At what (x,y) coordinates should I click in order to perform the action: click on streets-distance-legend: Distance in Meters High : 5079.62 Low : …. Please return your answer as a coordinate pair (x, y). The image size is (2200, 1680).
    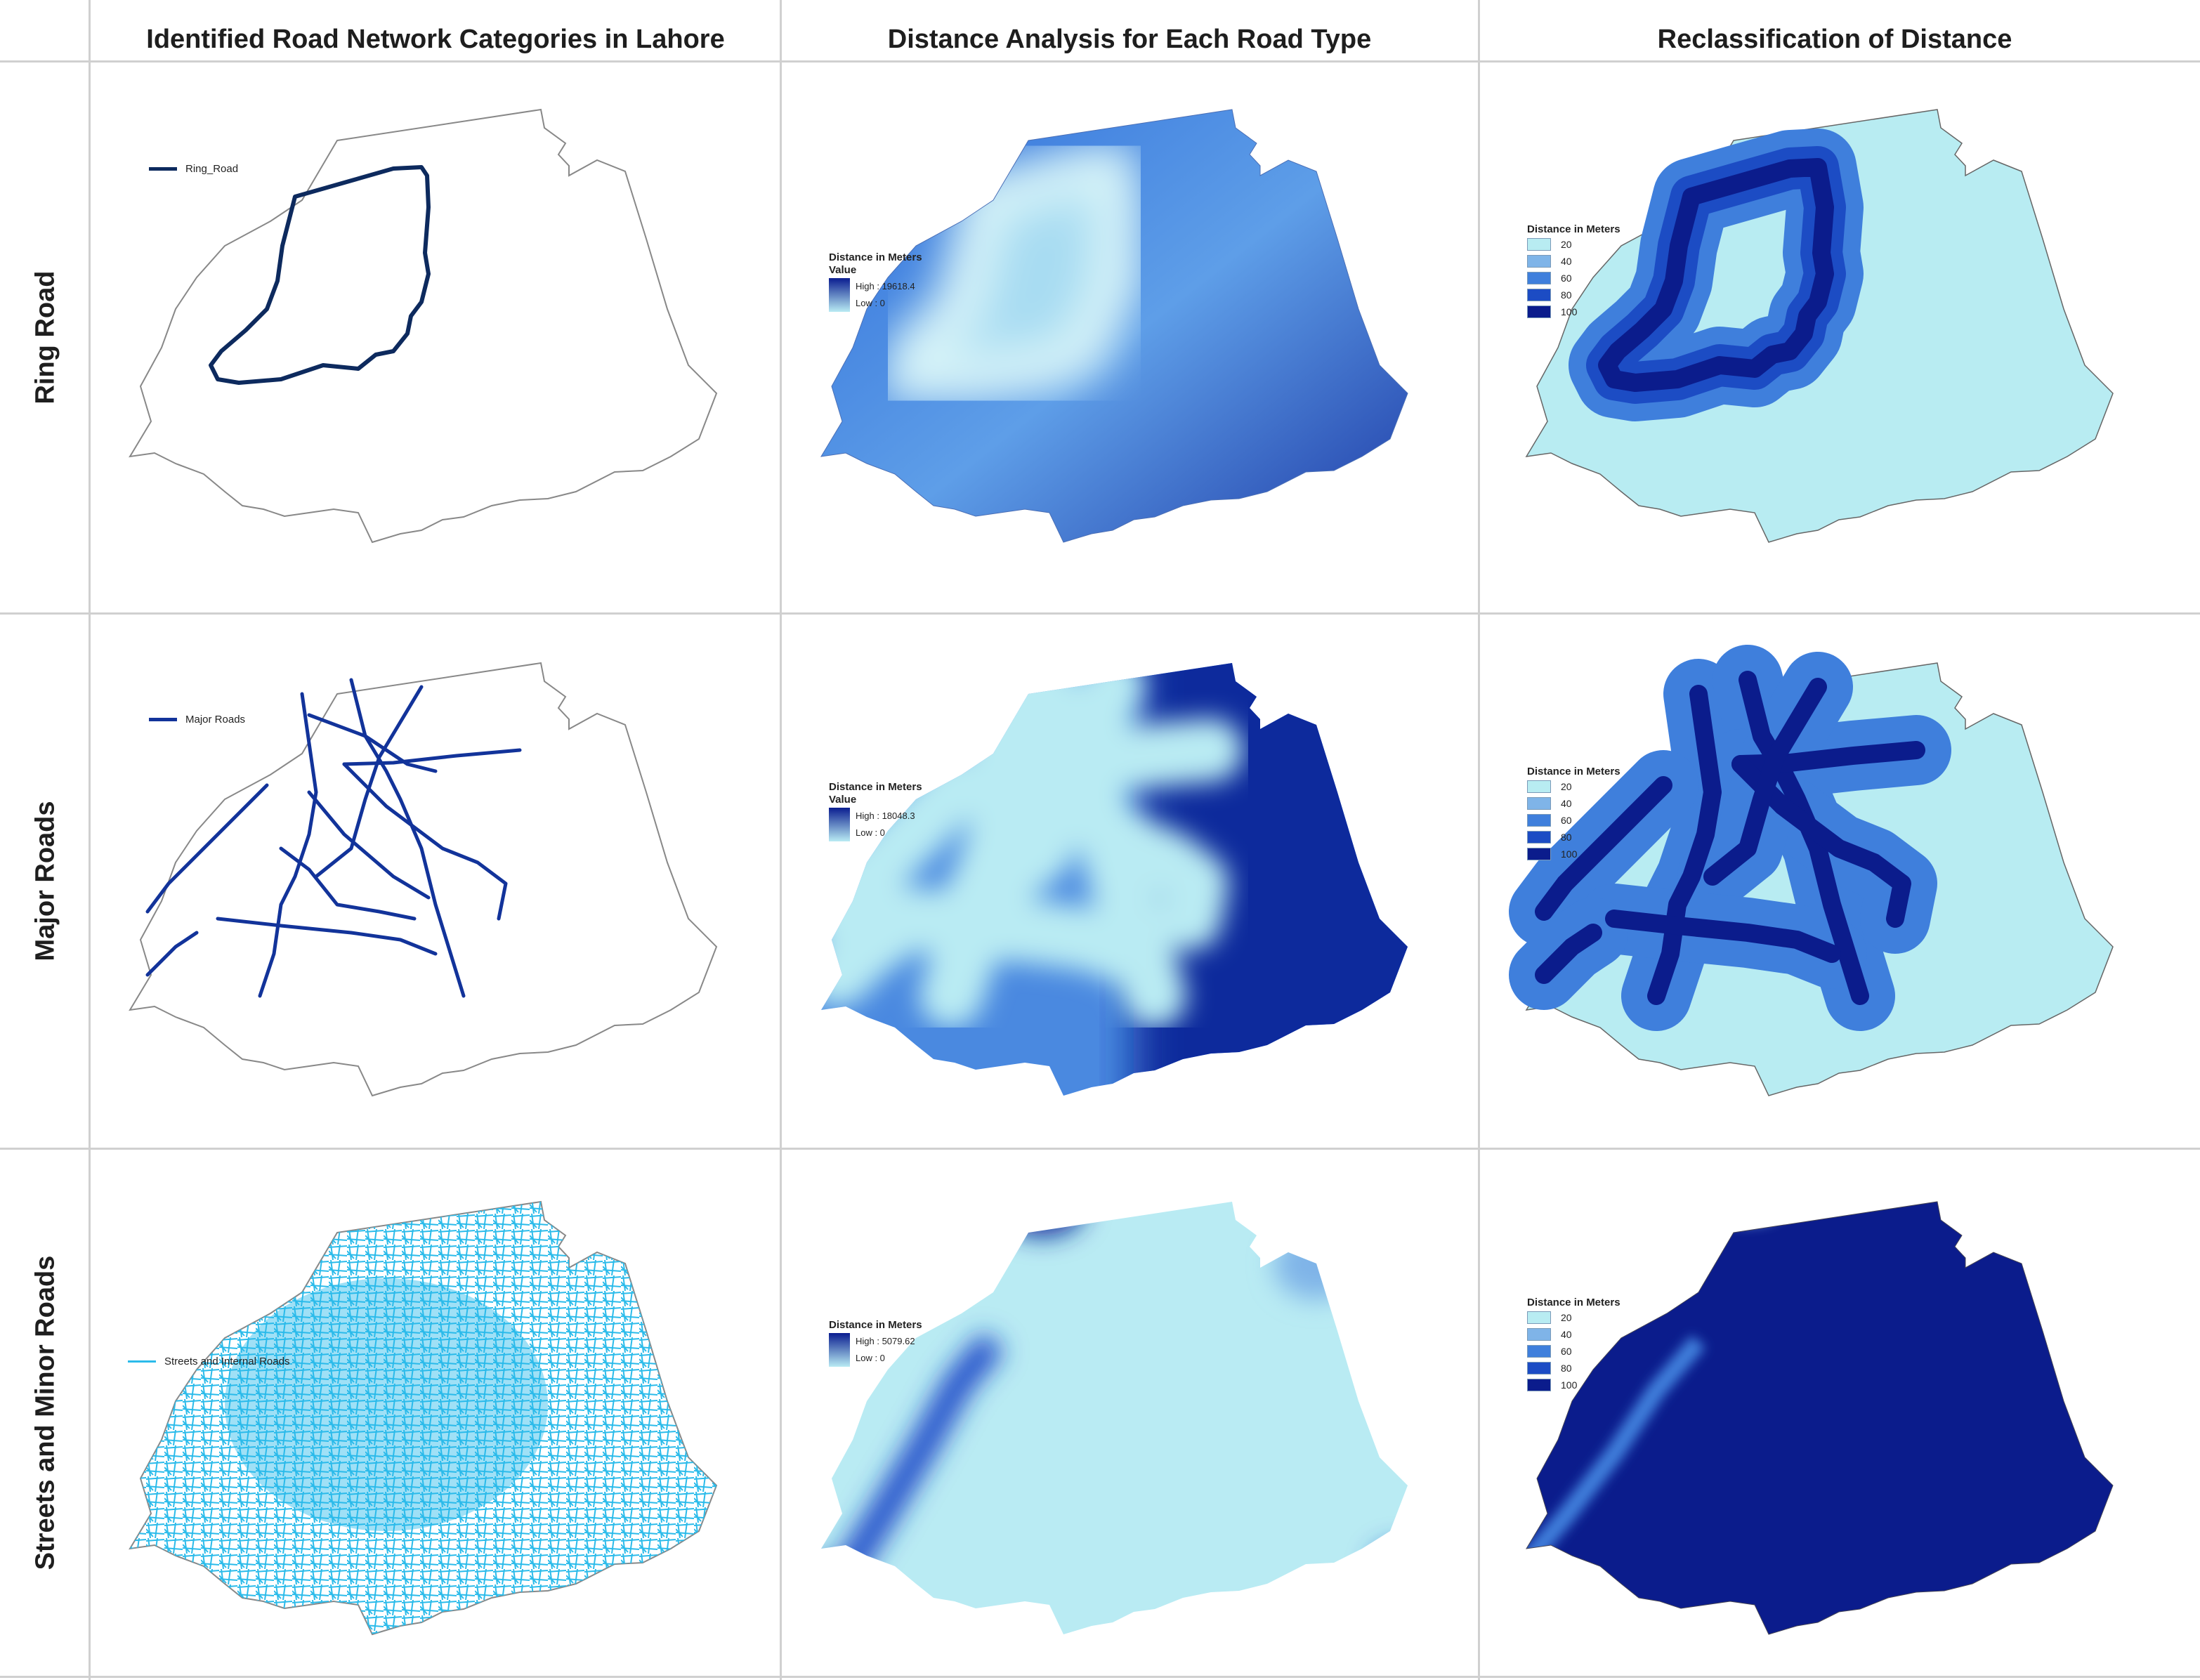
    Looking at the image, I should click on (875, 1343).